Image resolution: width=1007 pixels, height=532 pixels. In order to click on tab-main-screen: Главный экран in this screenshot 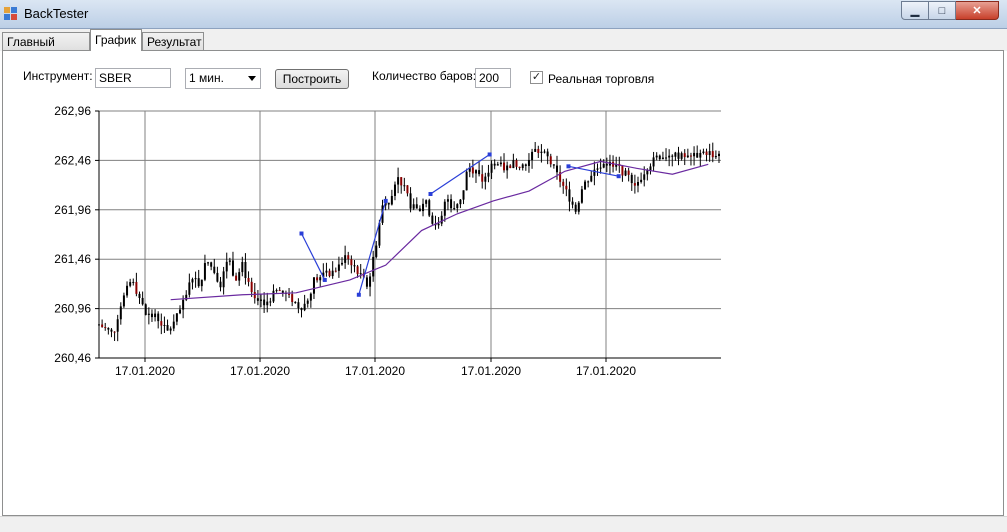, I will do `click(46, 49)`.